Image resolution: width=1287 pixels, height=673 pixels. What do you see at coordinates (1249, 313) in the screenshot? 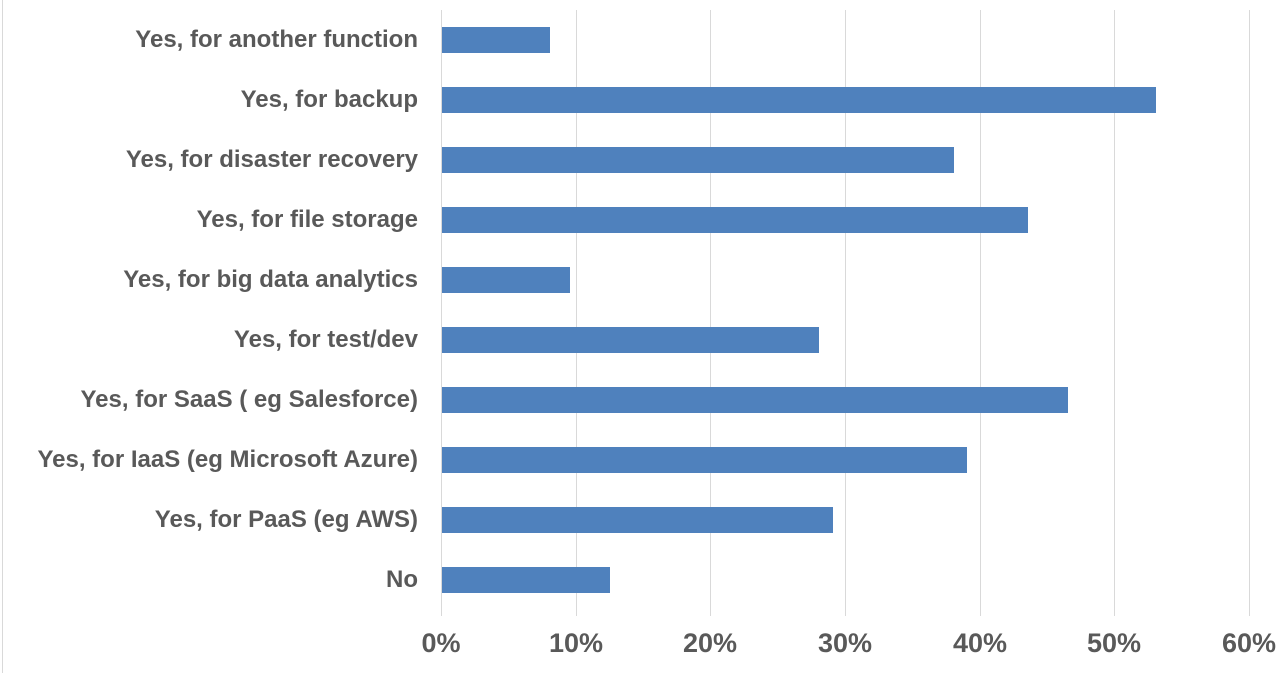
I see `gridline-60%` at bounding box center [1249, 313].